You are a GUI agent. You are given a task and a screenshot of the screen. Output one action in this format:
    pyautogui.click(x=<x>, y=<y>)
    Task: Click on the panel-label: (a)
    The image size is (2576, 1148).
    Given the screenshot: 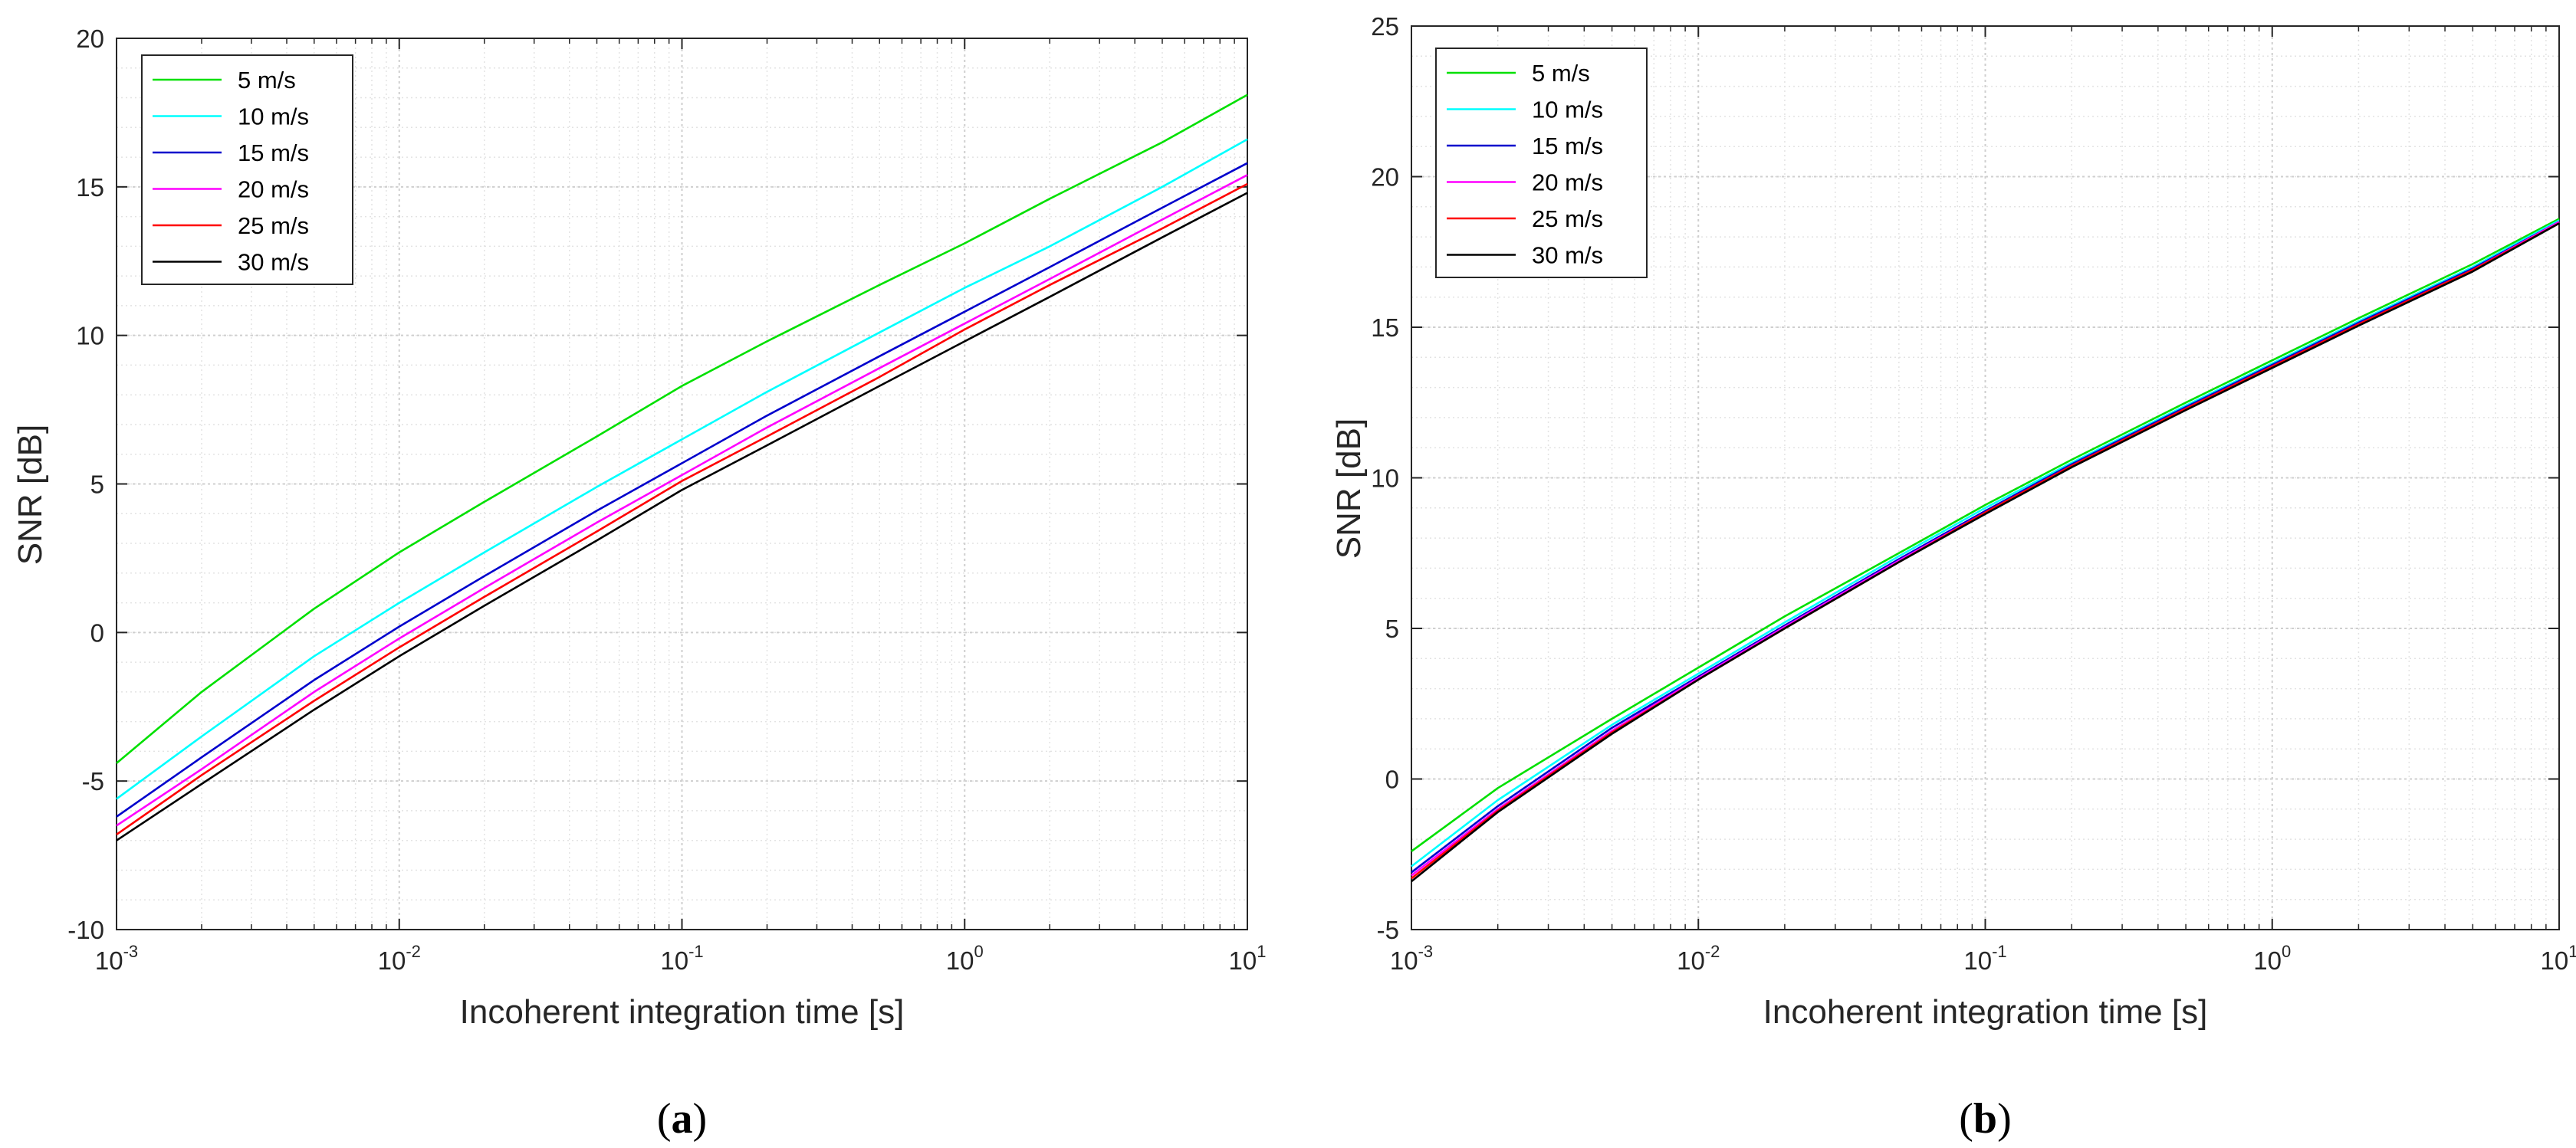 What is the action you would take?
    pyautogui.click(x=682, y=1119)
    